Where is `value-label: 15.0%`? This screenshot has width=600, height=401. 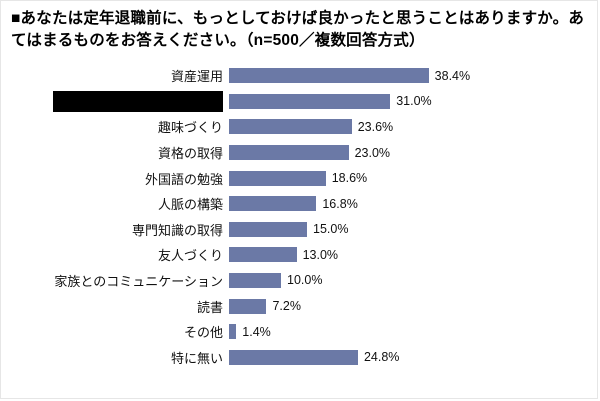
value-label: 15.0% is located at coordinates (331, 229).